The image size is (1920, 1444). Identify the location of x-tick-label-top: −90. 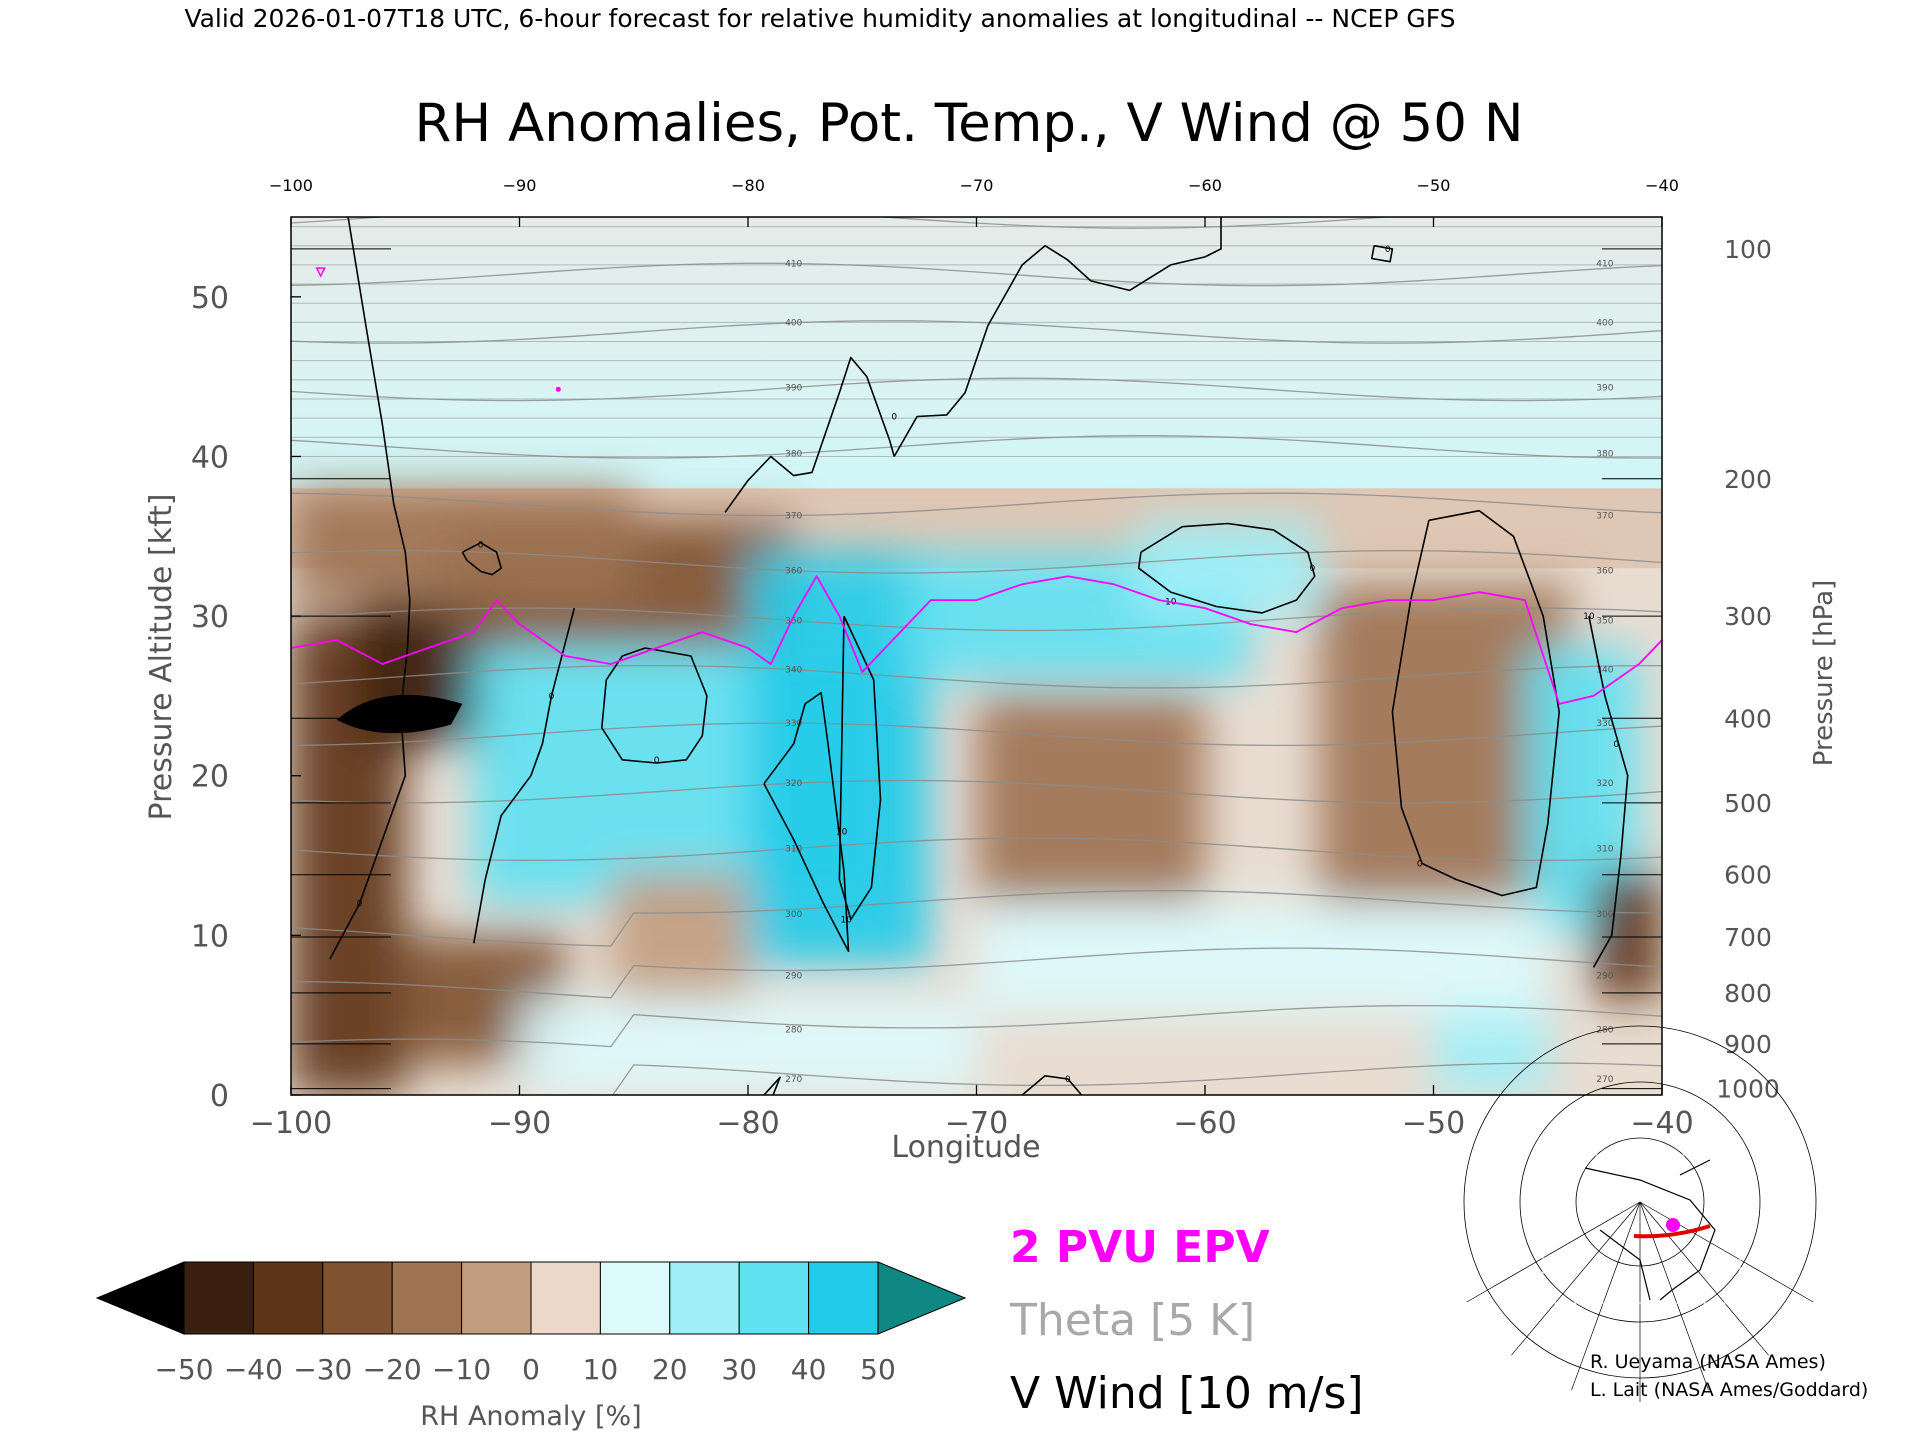
(520, 185).